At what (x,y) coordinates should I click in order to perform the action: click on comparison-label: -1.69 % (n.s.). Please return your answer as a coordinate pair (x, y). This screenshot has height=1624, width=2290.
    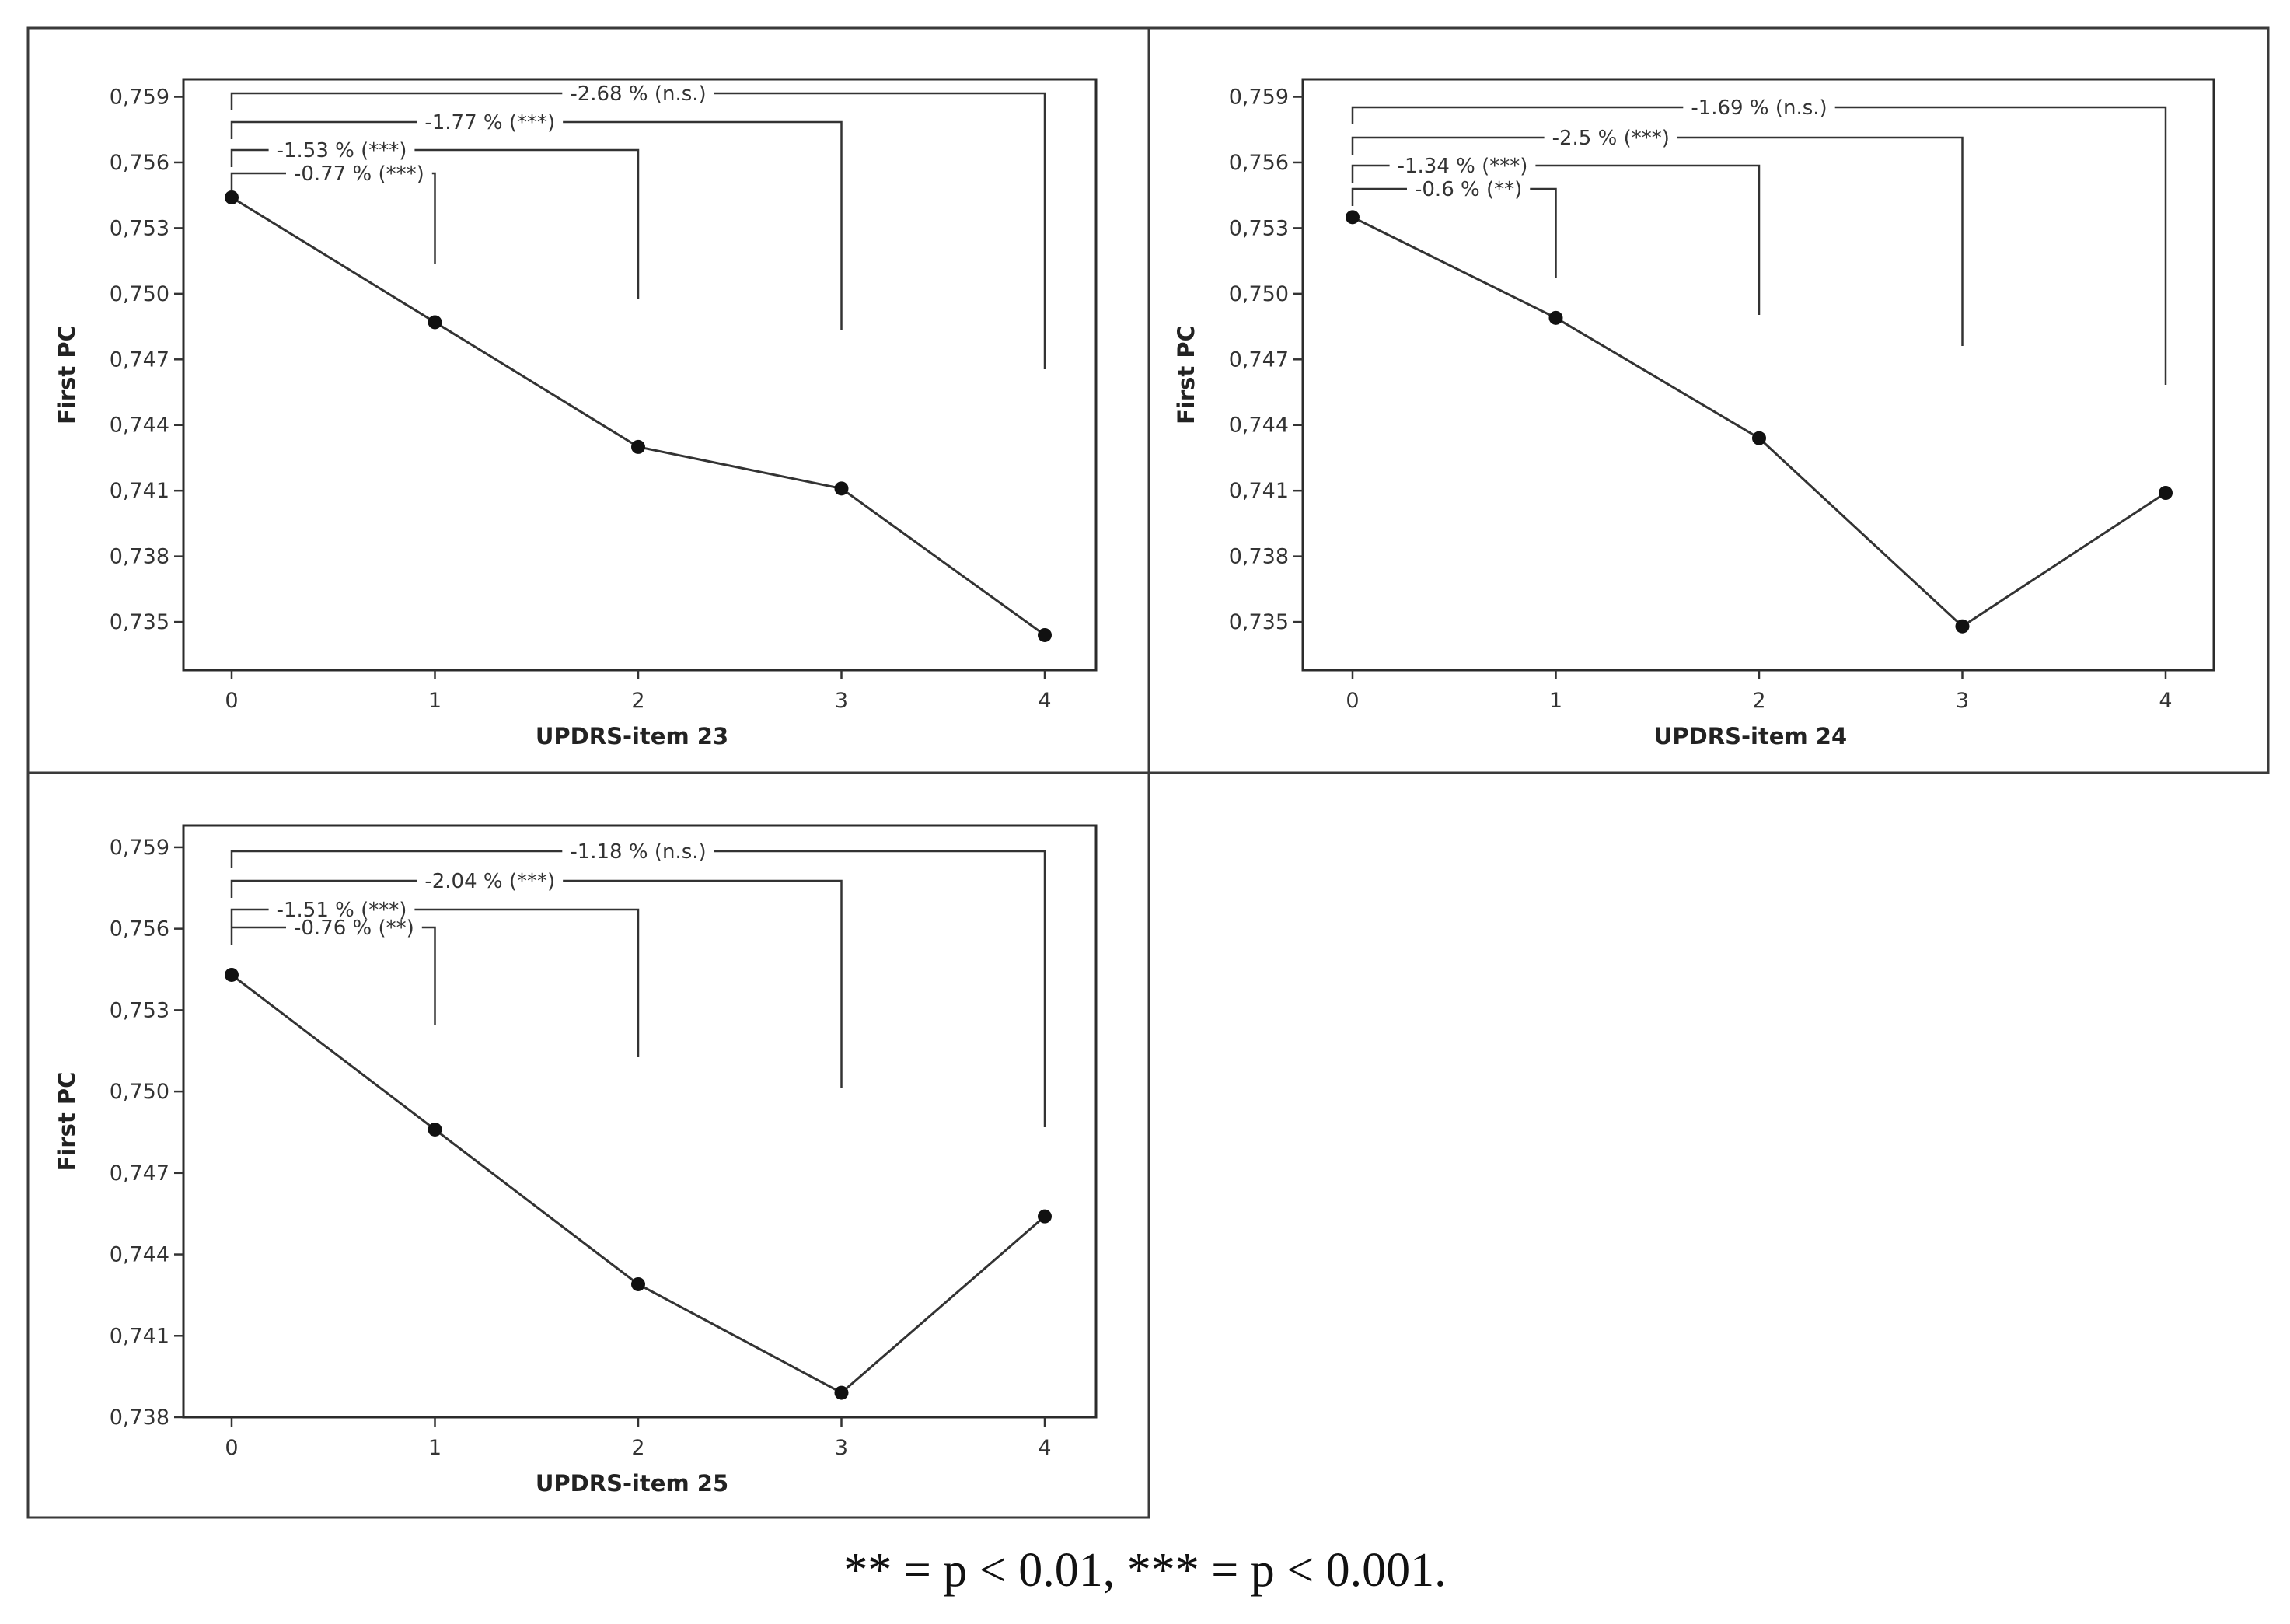
    Looking at the image, I should click on (1759, 108).